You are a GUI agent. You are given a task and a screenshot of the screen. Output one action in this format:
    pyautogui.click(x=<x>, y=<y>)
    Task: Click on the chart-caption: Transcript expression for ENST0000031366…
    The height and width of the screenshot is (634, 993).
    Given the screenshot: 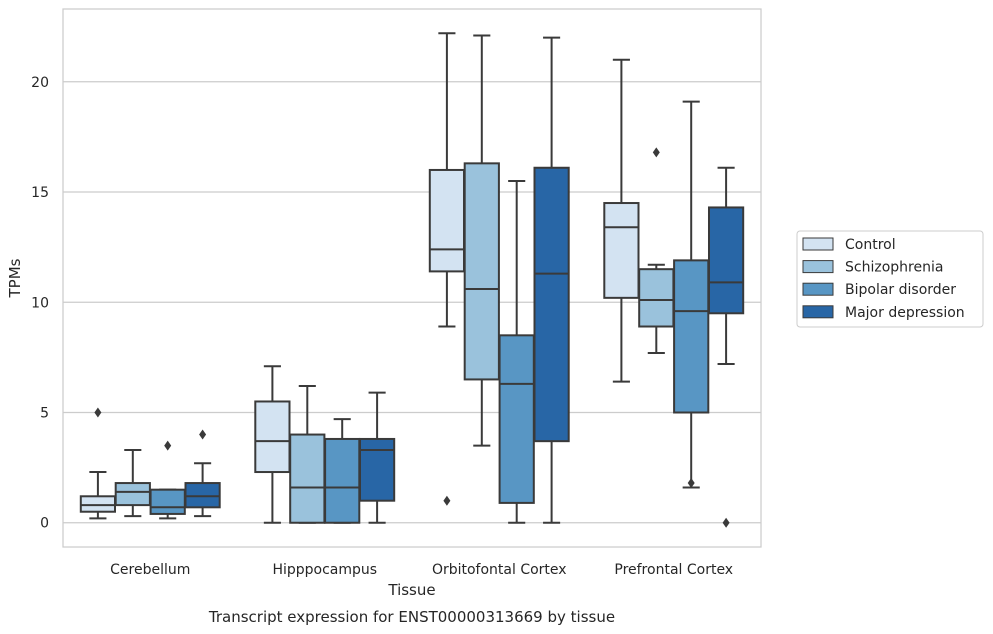 What is the action you would take?
    pyautogui.click(x=411, y=617)
    